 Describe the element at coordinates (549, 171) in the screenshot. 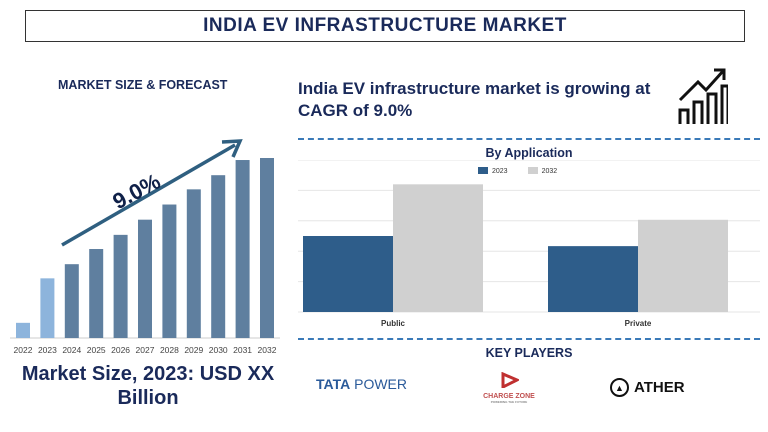

I see `legend-label: 2032` at that location.